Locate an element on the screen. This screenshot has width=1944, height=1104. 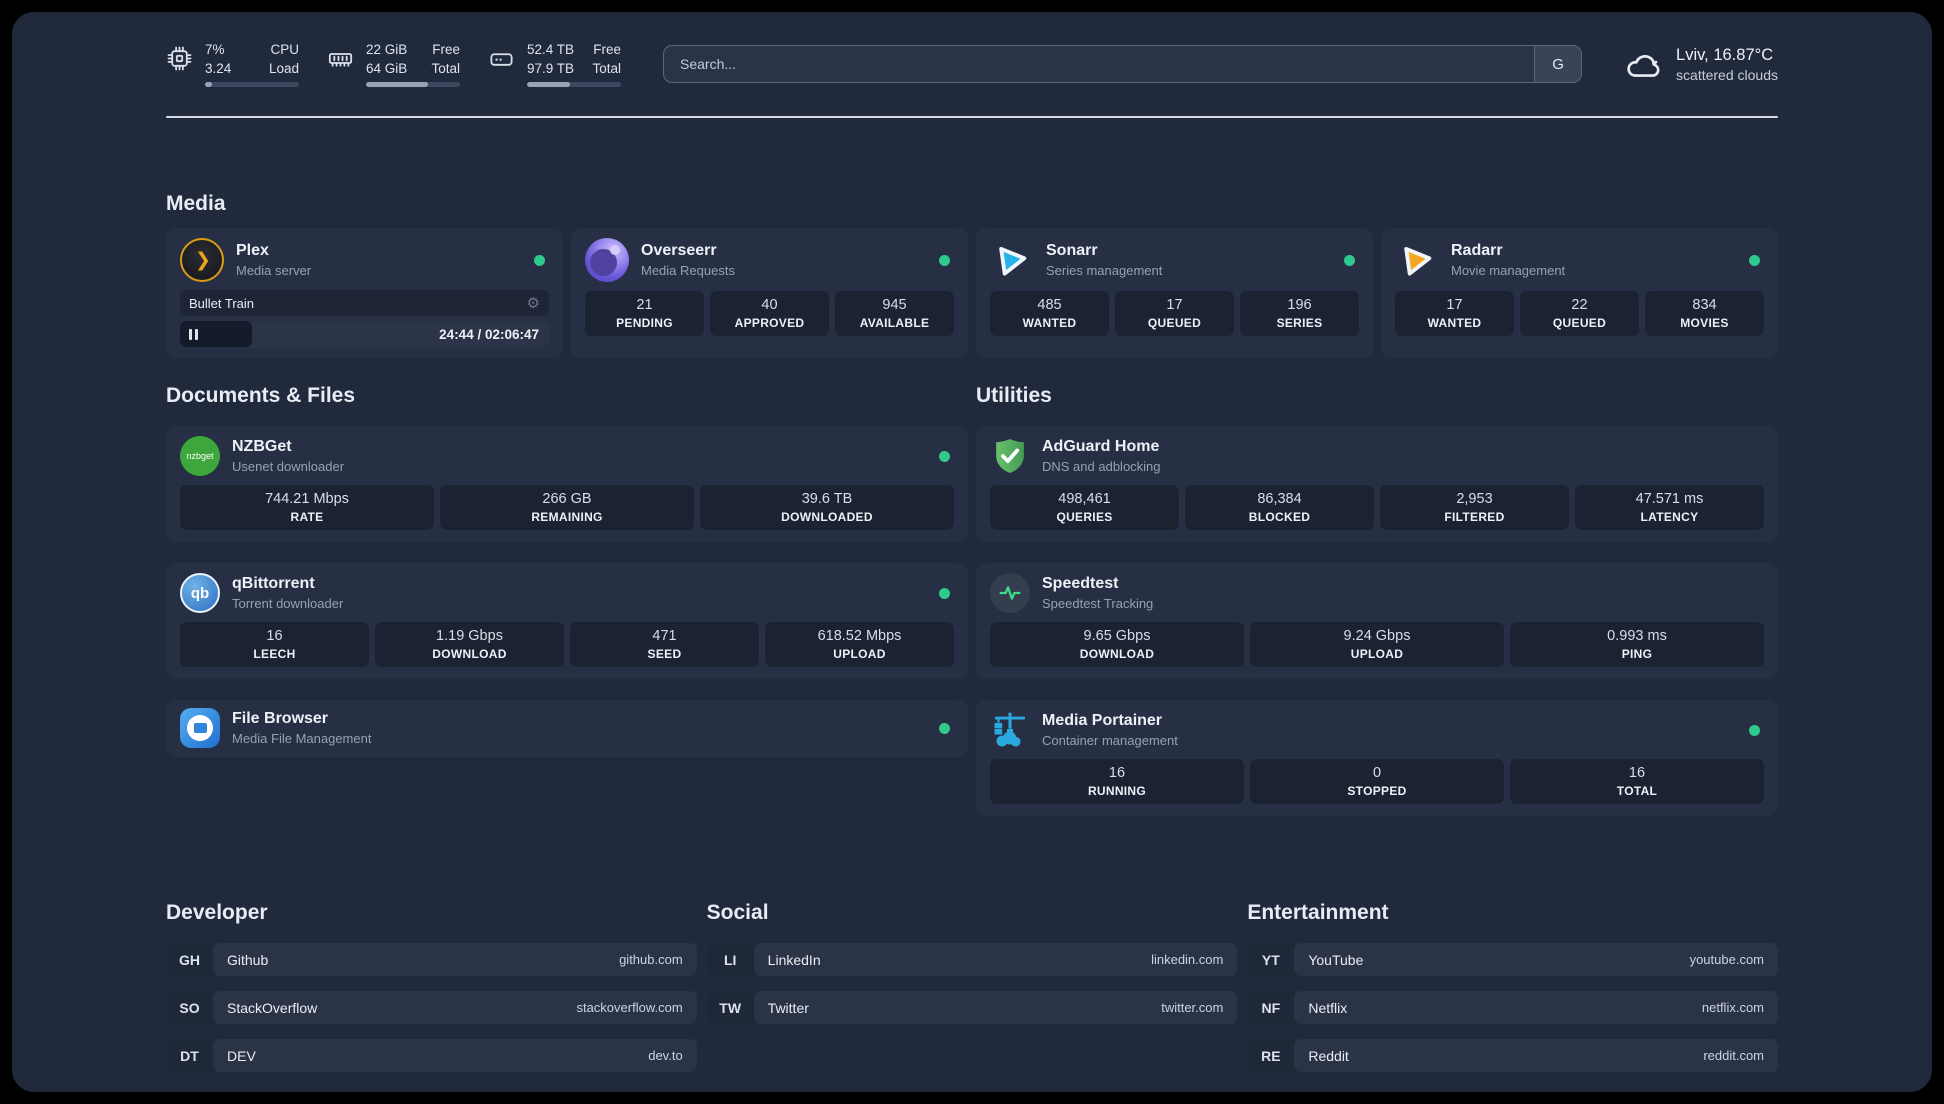
plex-subtitle: Media server is located at coordinates (274, 270).